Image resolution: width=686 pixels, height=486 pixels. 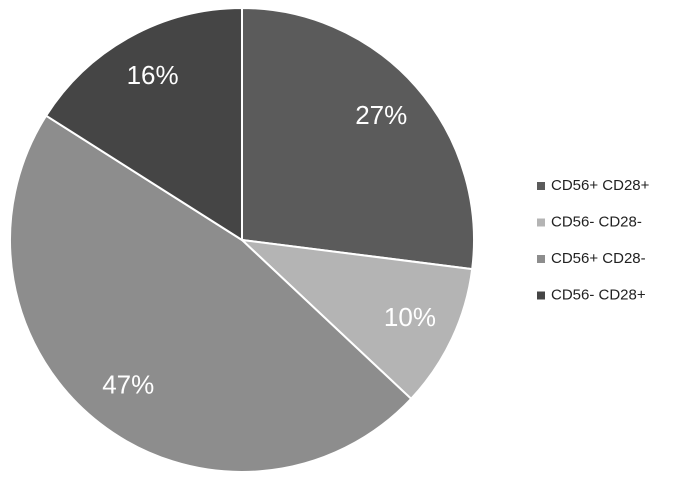 What do you see at coordinates (410, 317) in the screenshot?
I see `data-label: 10%` at bounding box center [410, 317].